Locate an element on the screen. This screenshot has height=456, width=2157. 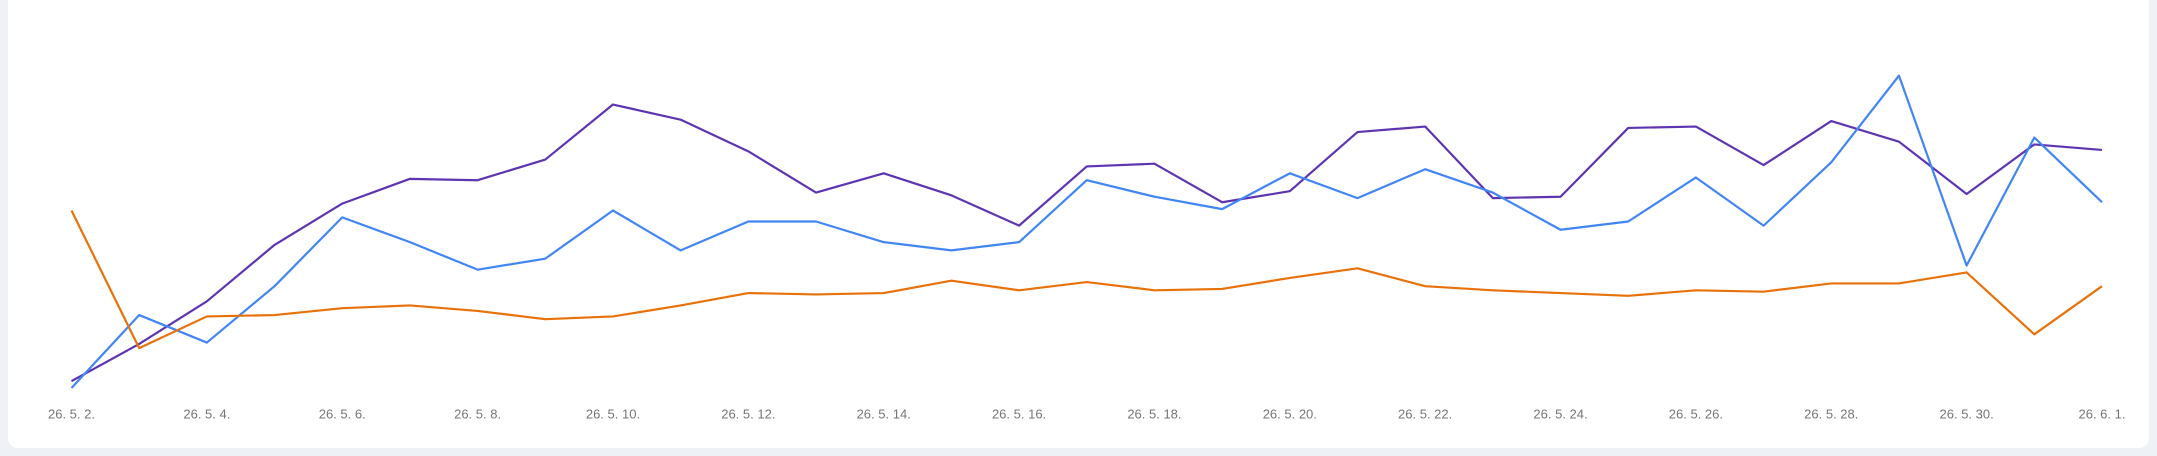
x-tick-label: 26. 5. 28. is located at coordinates (1831, 413).